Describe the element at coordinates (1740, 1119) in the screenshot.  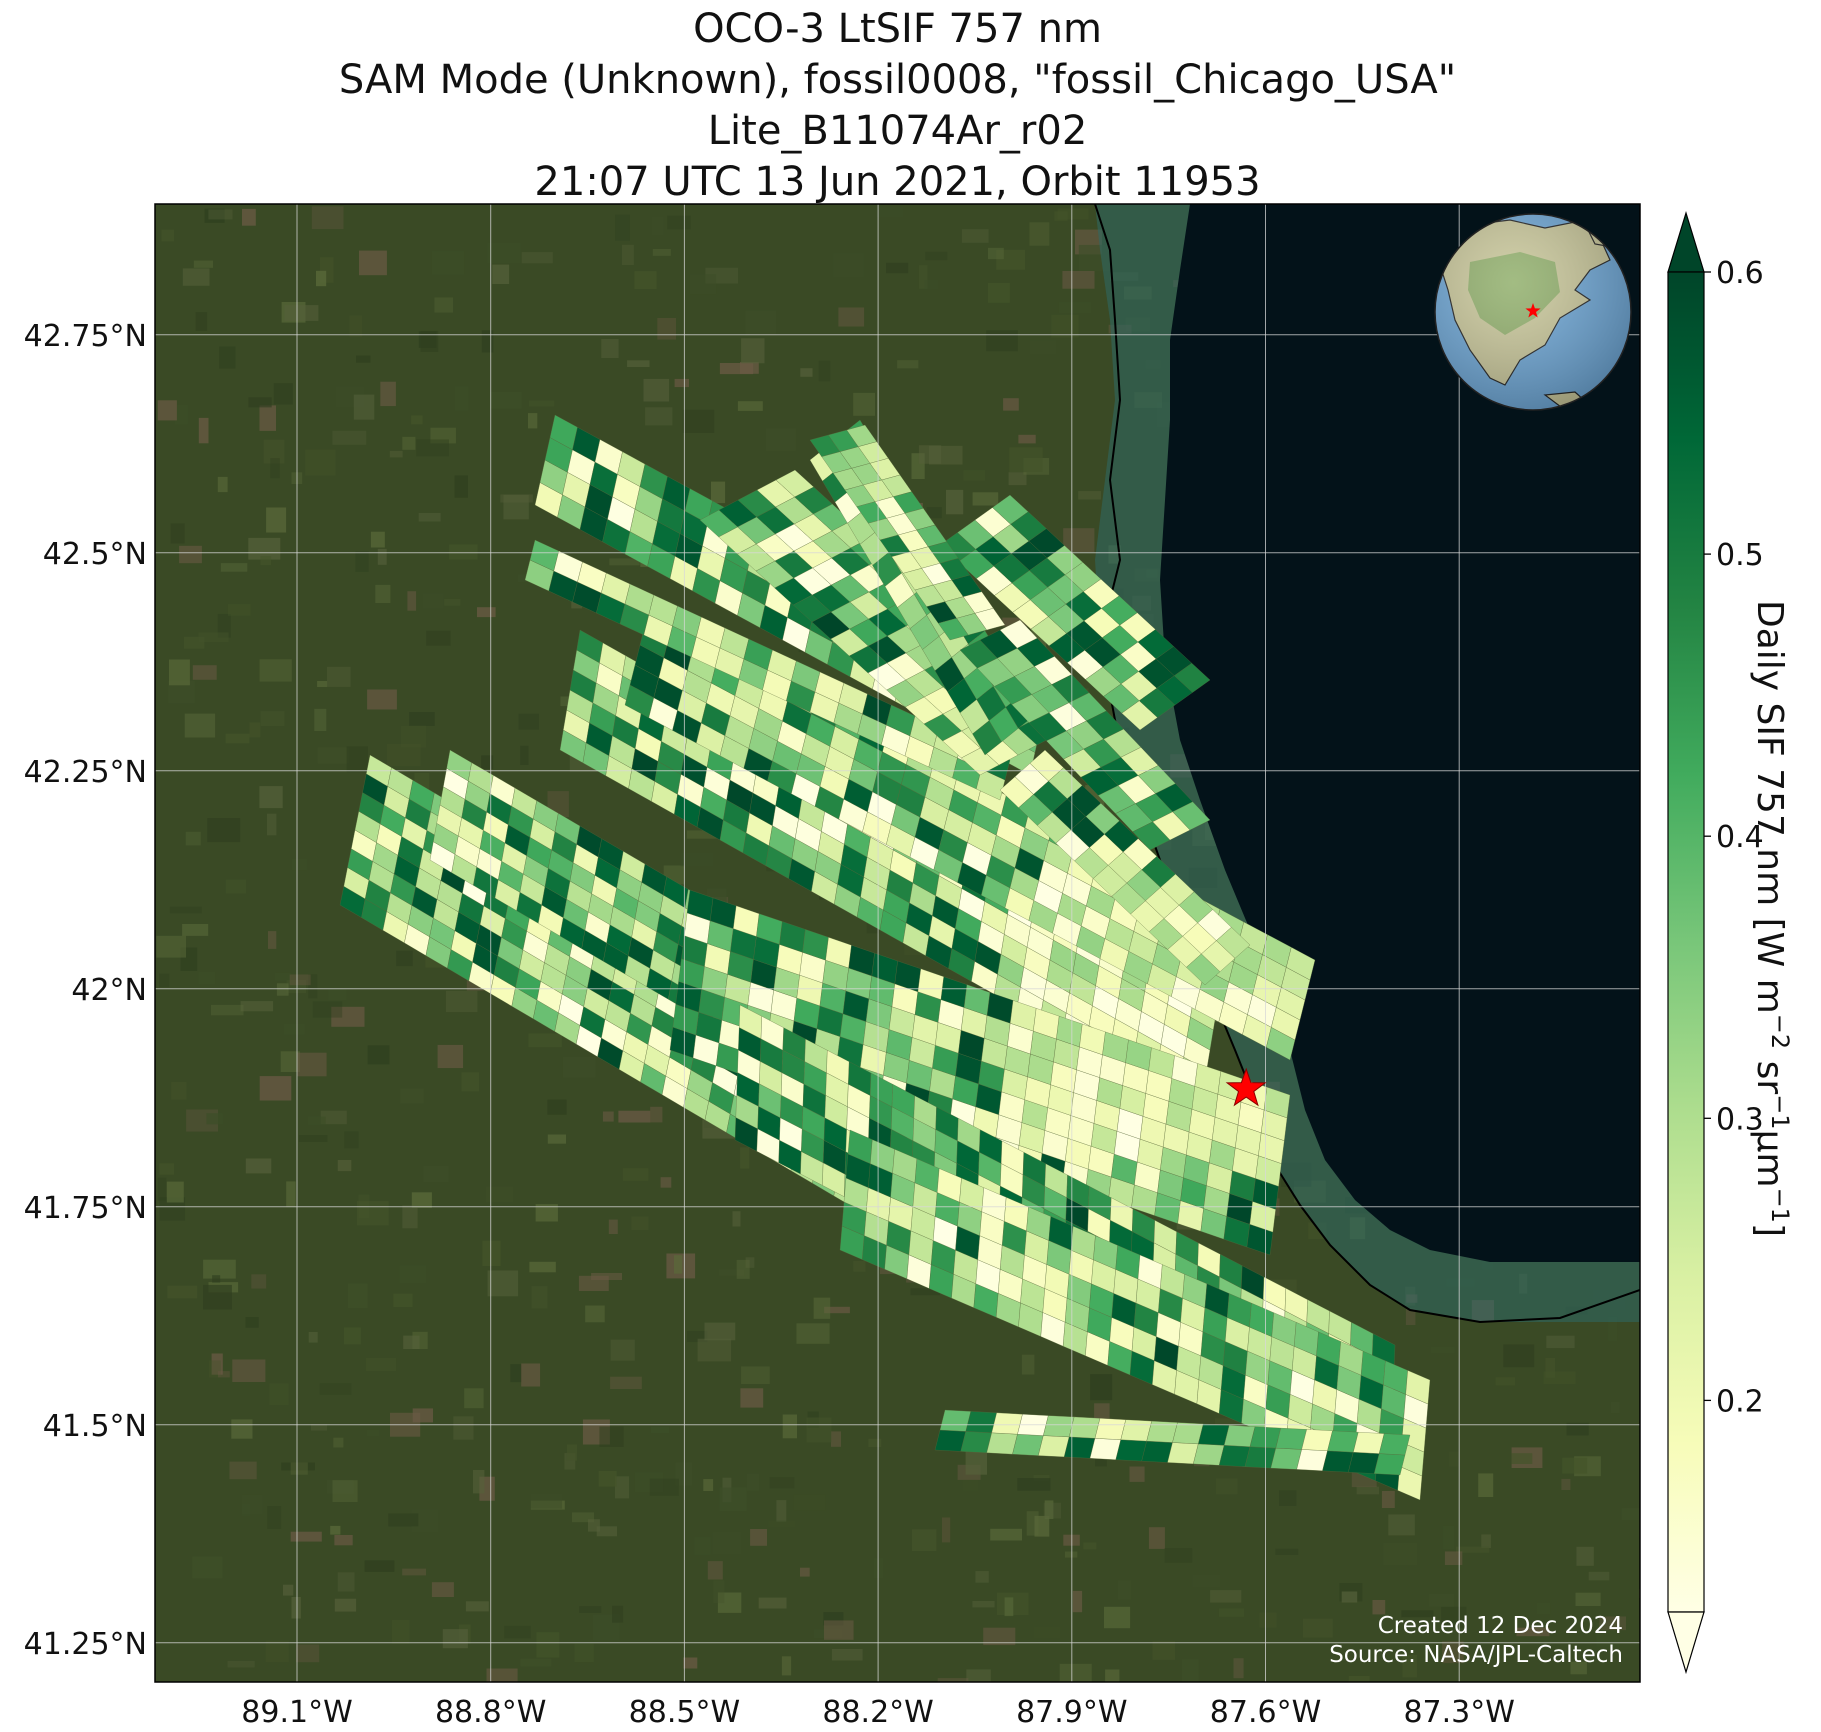
I see `colorbar-tick-label: 0.3` at that location.